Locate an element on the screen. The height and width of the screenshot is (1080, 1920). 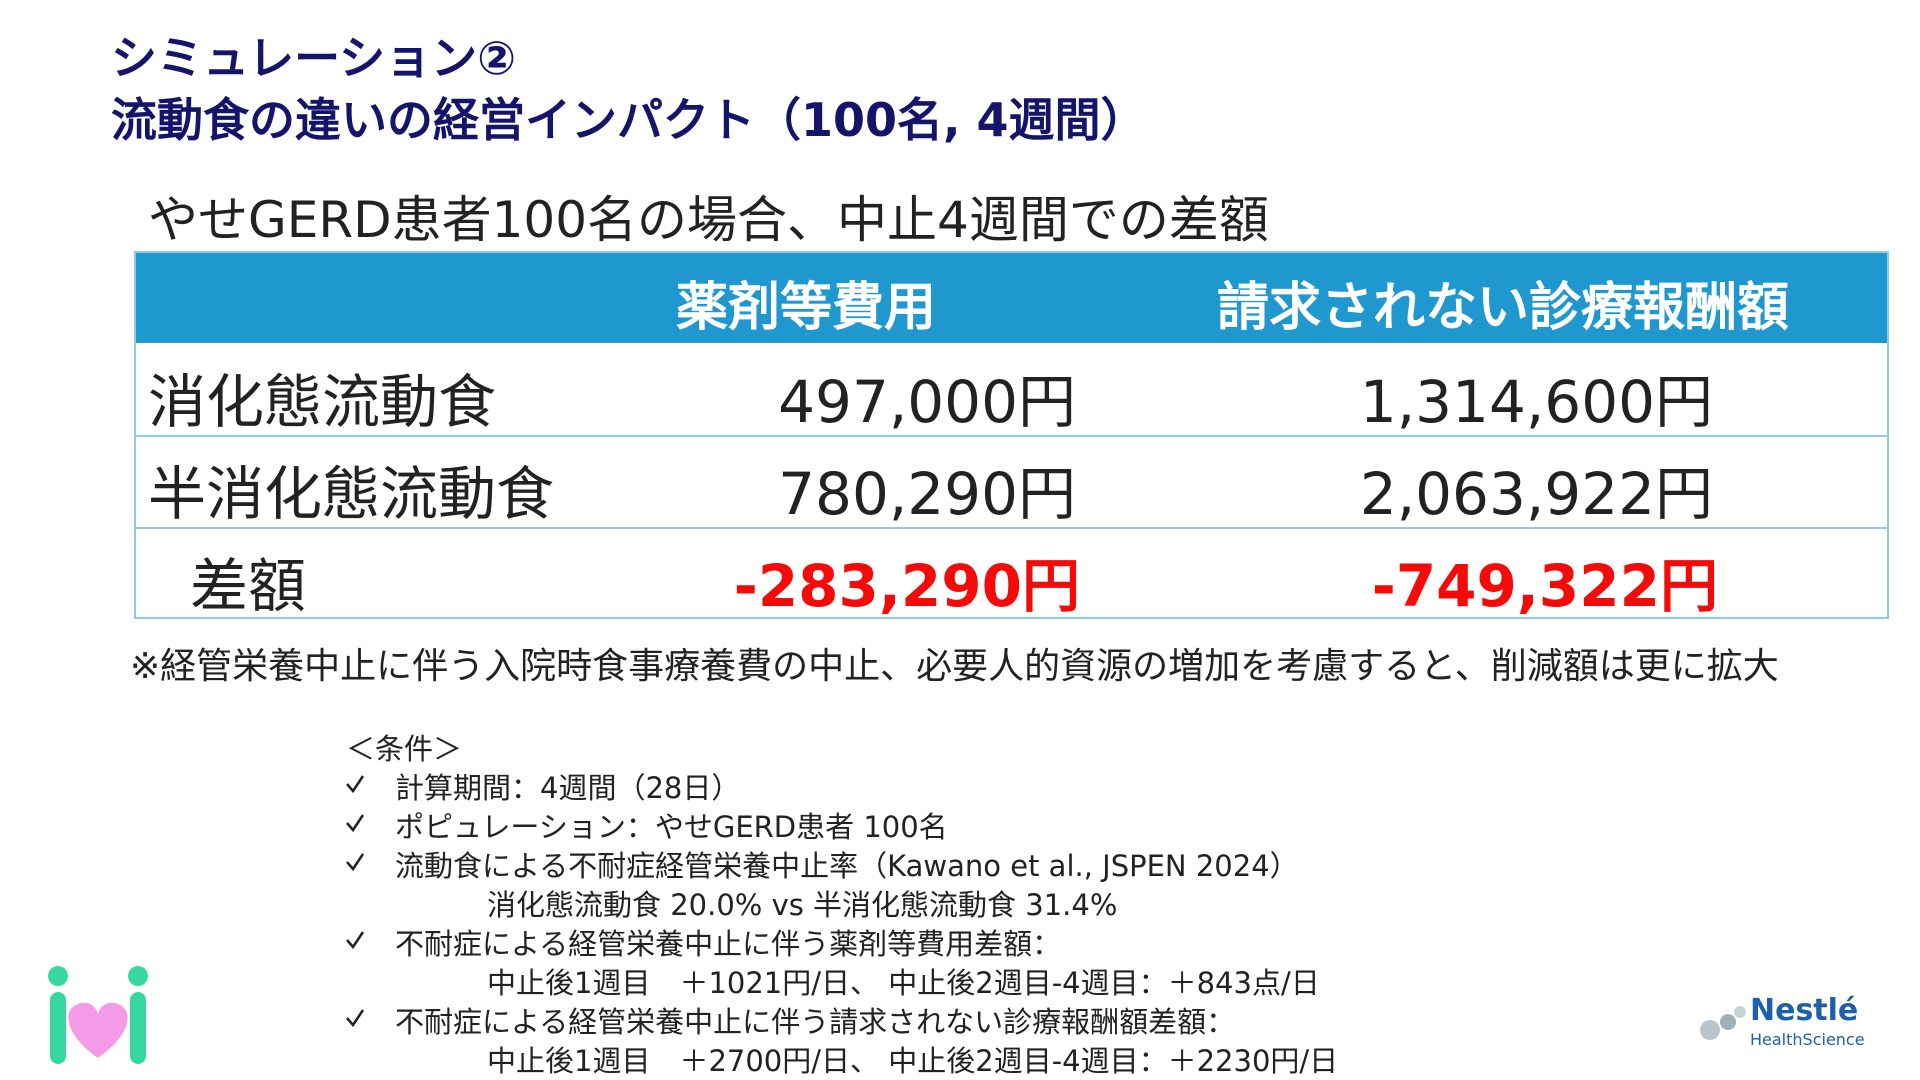
logo-dots is located at coordinates (1723, 1023).